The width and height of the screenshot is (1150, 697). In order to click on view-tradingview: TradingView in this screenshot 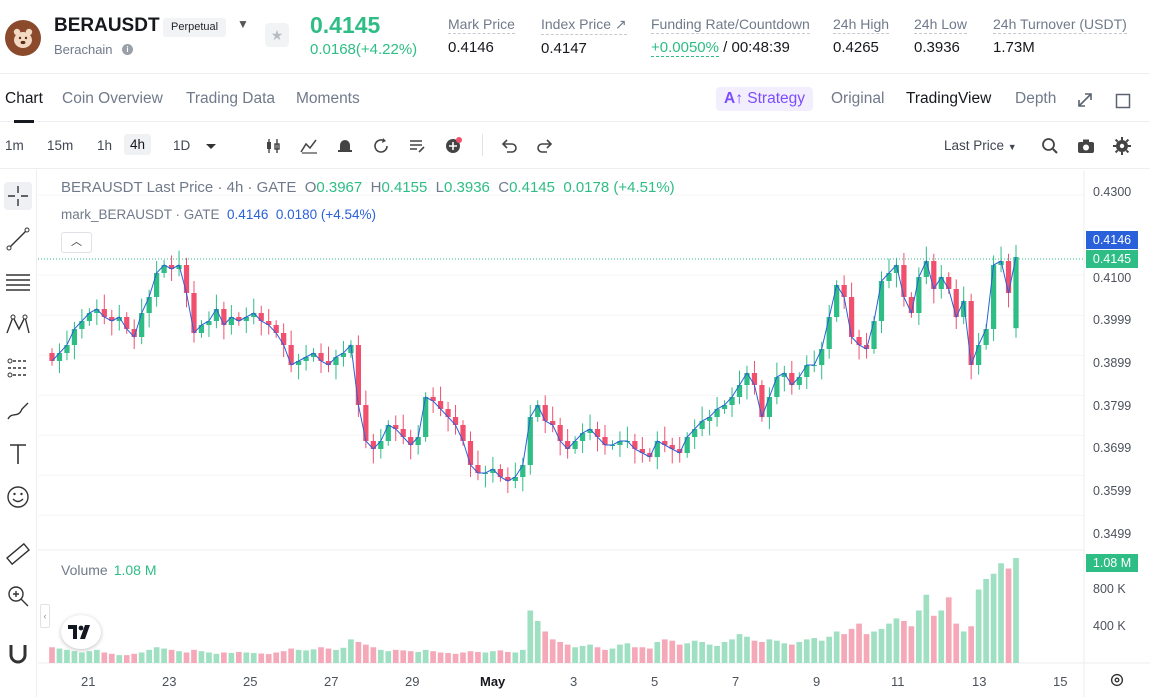, I will do `click(949, 98)`.